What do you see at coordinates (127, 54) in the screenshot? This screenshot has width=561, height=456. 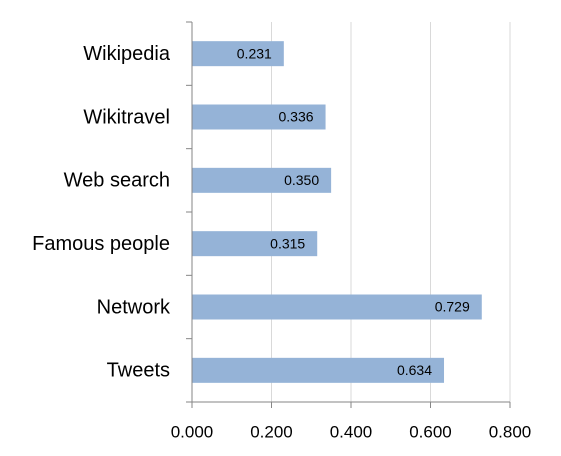 I see `y-tick-label: Wikipedia` at bounding box center [127, 54].